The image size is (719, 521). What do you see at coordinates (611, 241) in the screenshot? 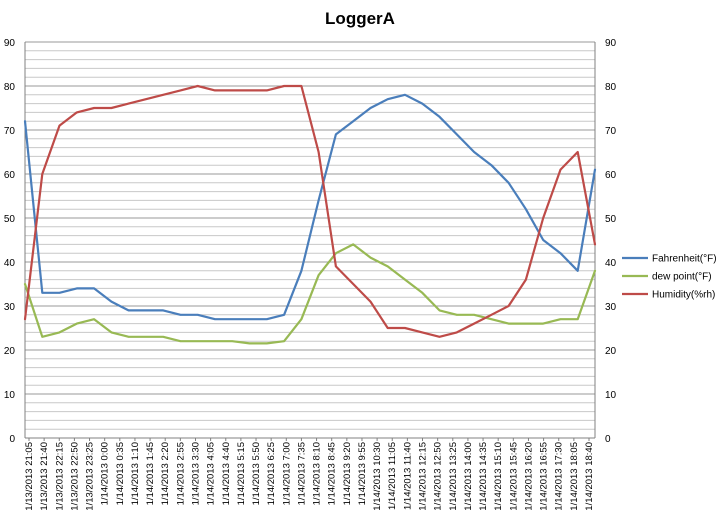
I see `secondary-y-axis-tick-labels: 0 10 20 30 40 50 60 70 80 90` at bounding box center [611, 241].